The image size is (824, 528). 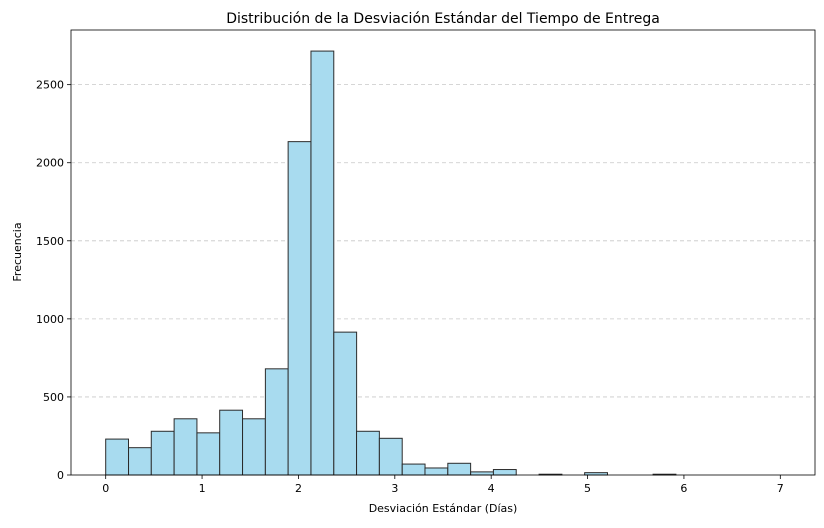 What do you see at coordinates (202, 488) in the screenshot?
I see `x-tick-label: 1` at bounding box center [202, 488].